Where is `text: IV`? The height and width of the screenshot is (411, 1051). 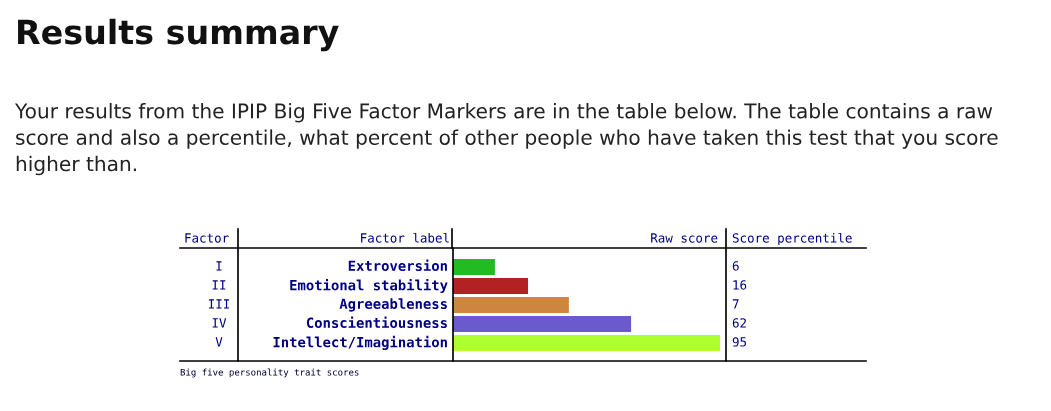 text: IV is located at coordinates (219, 323).